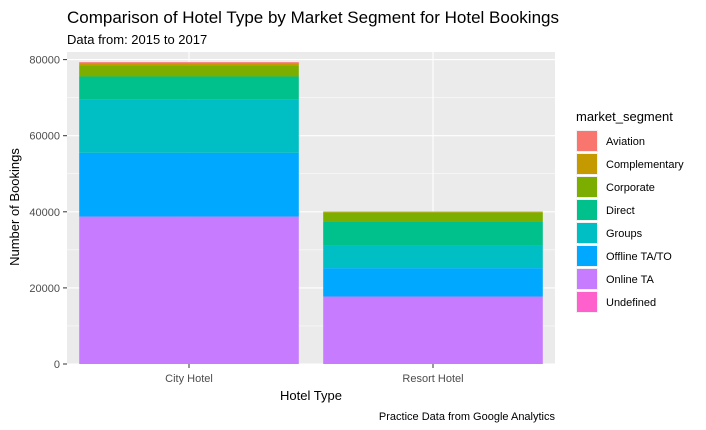 The image size is (706, 430). What do you see at coordinates (587, 141) in the screenshot?
I see `legend-swatch-aviation` at bounding box center [587, 141].